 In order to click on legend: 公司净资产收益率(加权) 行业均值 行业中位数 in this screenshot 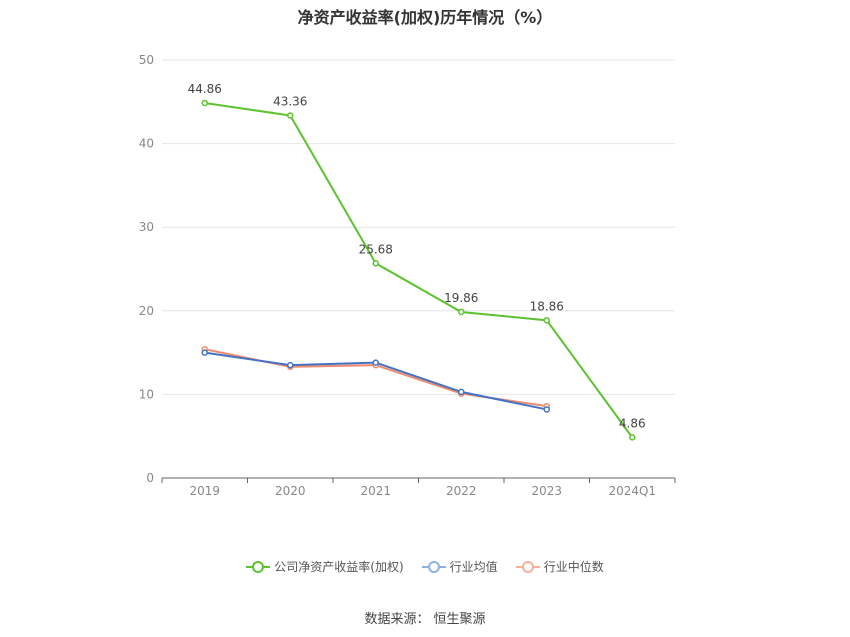, I will do `click(425, 566)`.